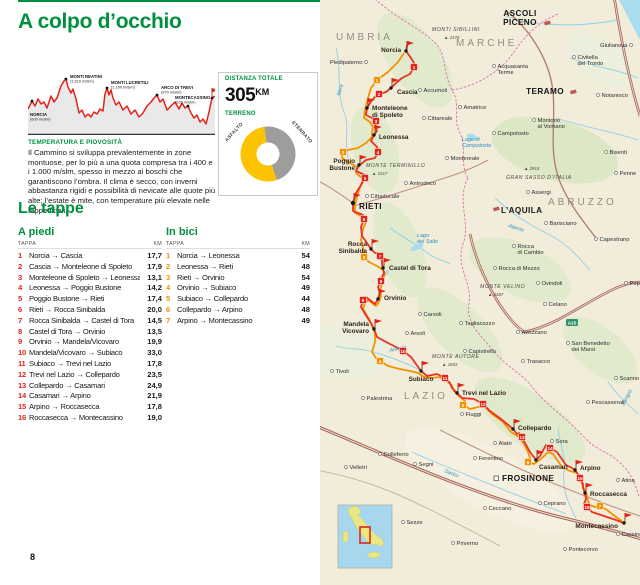  Describe the element at coordinates (421, 379) in the screenshot. I see `stage-town-label: Subiaco` at that location.